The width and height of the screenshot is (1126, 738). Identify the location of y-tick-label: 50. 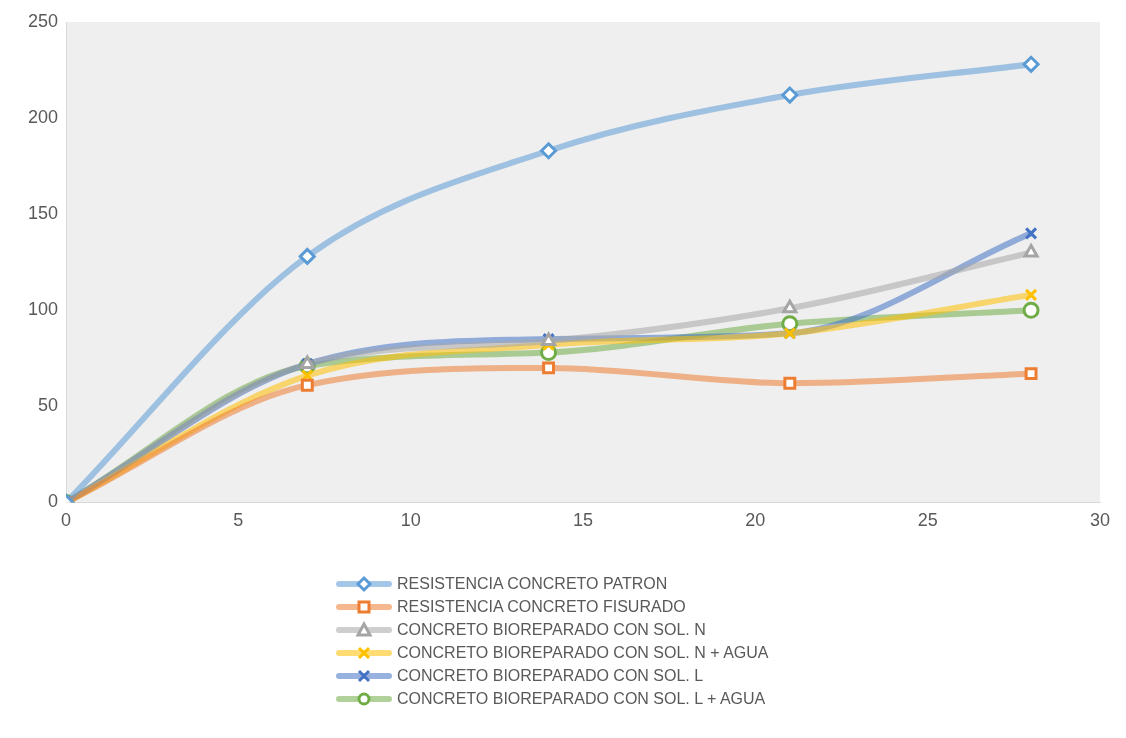
(48, 405).